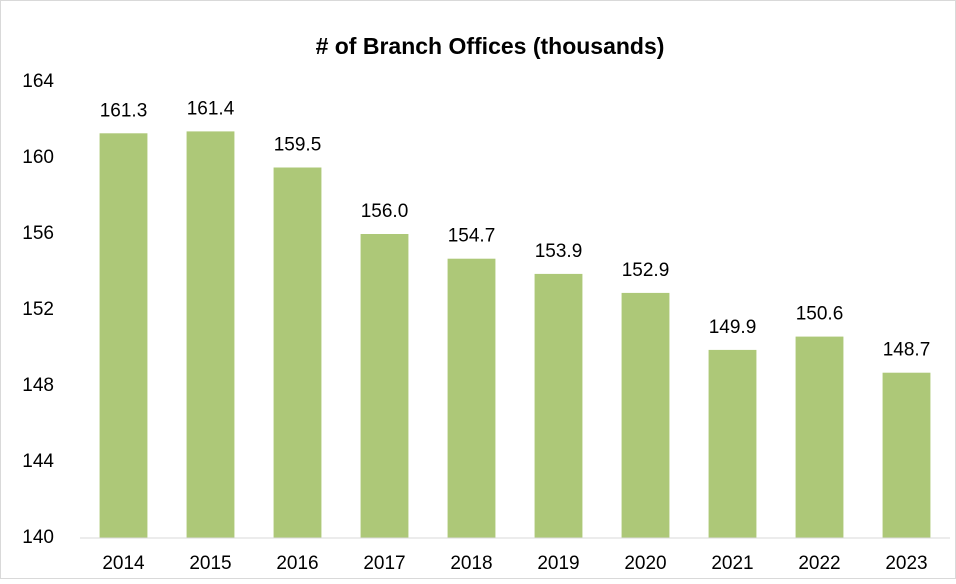  What do you see at coordinates (646, 270) in the screenshot?
I see `value-label: 152.9` at bounding box center [646, 270].